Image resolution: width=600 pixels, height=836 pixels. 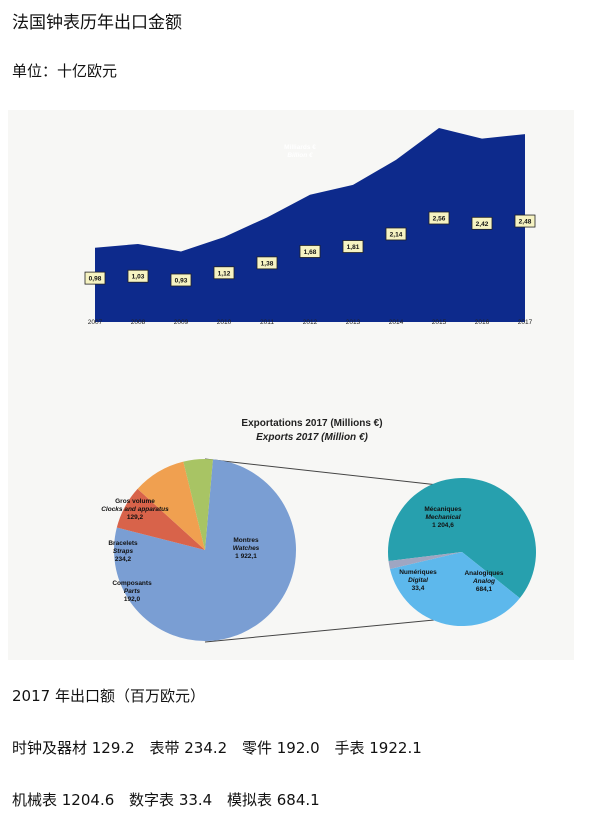 What do you see at coordinates (97, 23) in the screenshot?
I see `page-title: 法国钟表历年出口金额` at bounding box center [97, 23].